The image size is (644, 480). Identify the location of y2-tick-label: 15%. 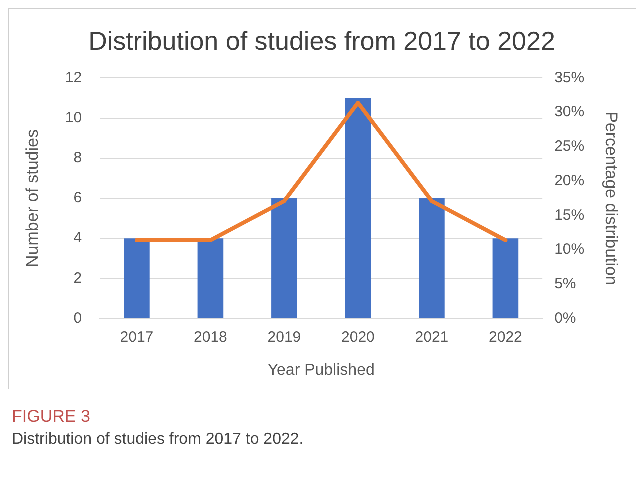
(569, 215).